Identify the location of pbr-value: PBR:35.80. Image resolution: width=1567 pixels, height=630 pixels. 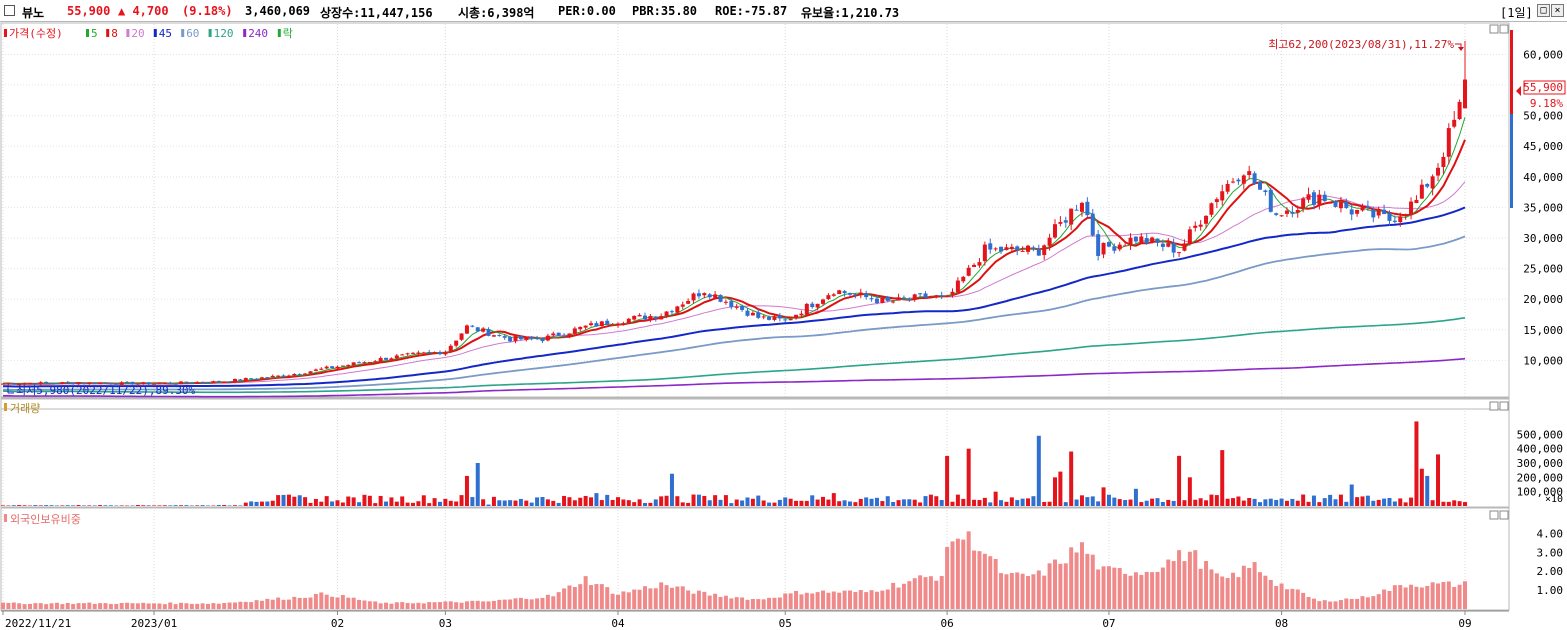
(665, 11).